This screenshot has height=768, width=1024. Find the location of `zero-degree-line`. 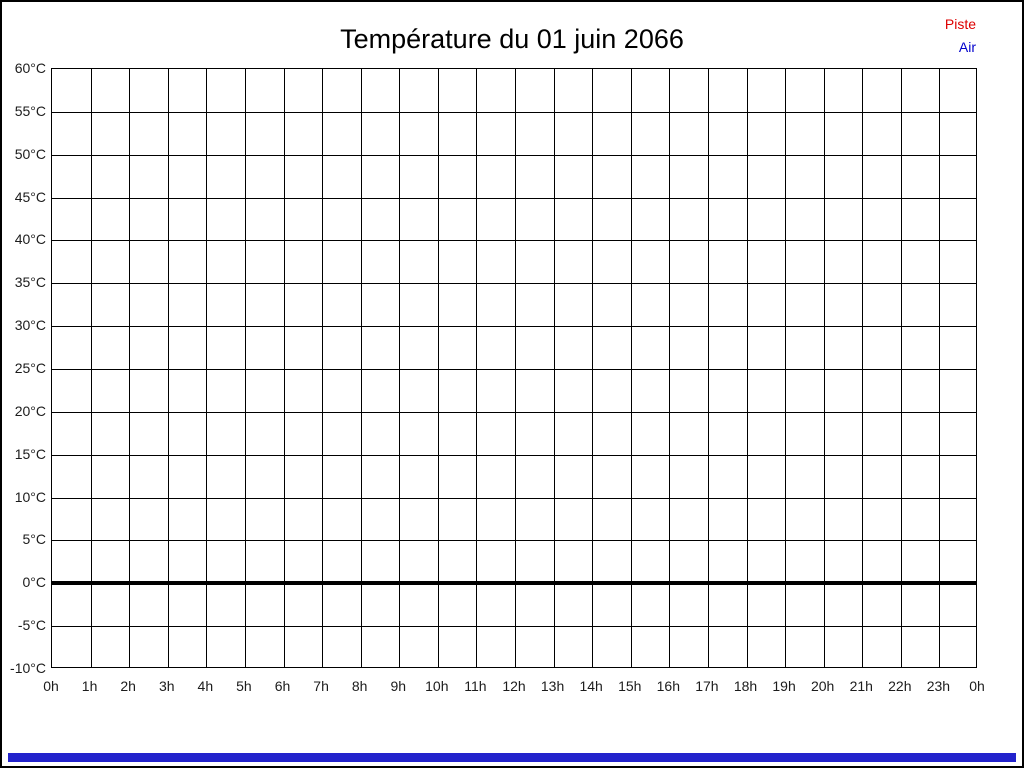

zero-degree-line is located at coordinates (514, 583).